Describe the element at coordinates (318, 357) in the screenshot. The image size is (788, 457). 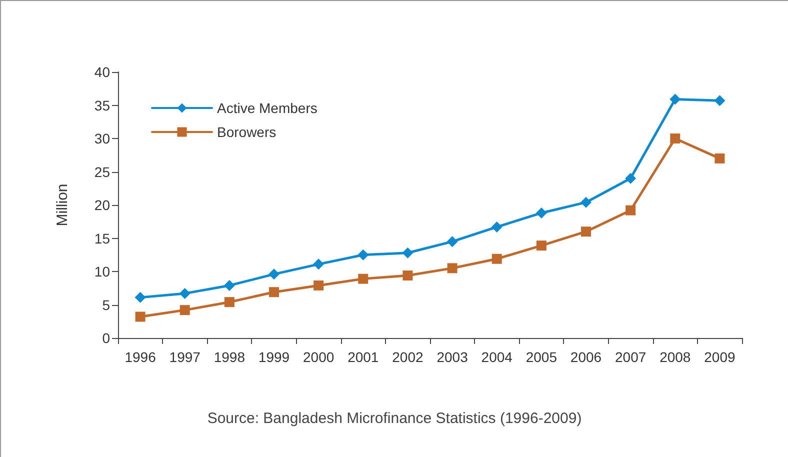
I see `x-tick-label: 2000` at that location.